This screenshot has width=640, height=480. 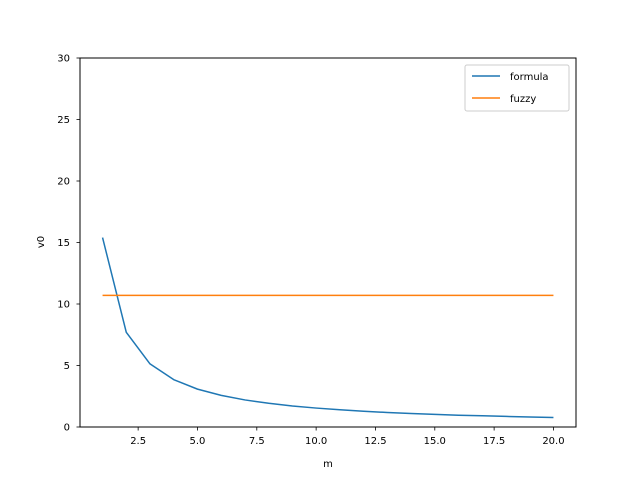 What do you see at coordinates (198, 441) in the screenshot?
I see `x-tick-label: 5.0` at bounding box center [198, 441].